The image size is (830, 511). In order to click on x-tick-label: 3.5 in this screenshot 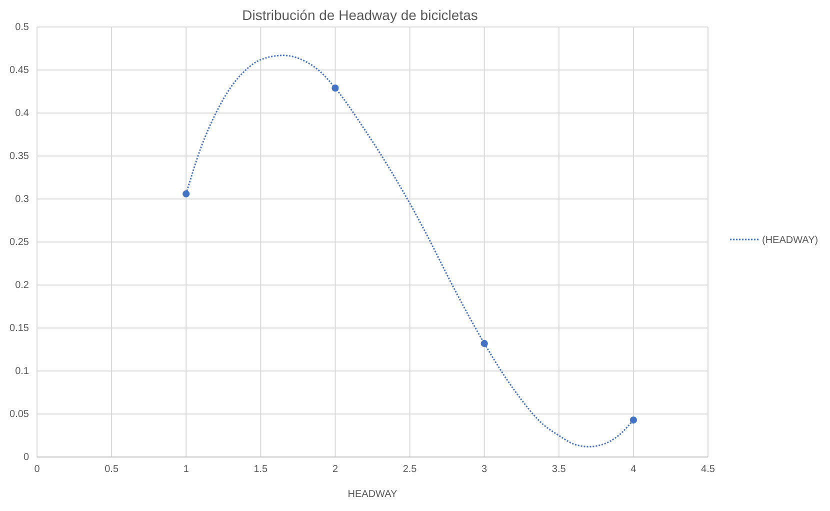, I will do `click(559, 470)`.